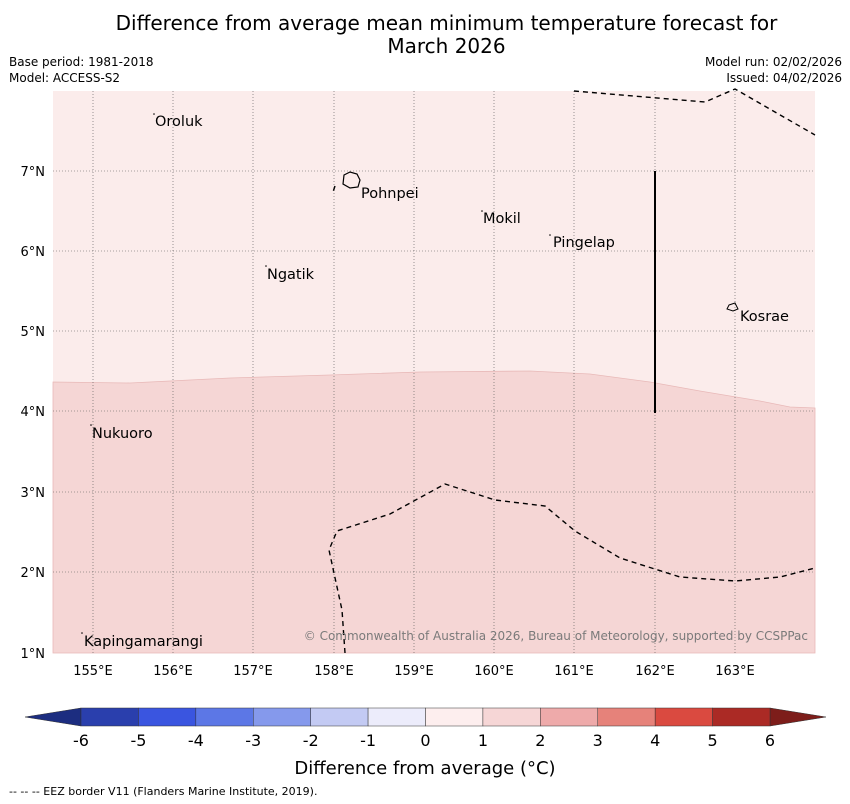 Image resolution: width=850 pixels, height=804 pixels. I want to click on model-name: Model: ACCESS-S2, so click(65, 78).